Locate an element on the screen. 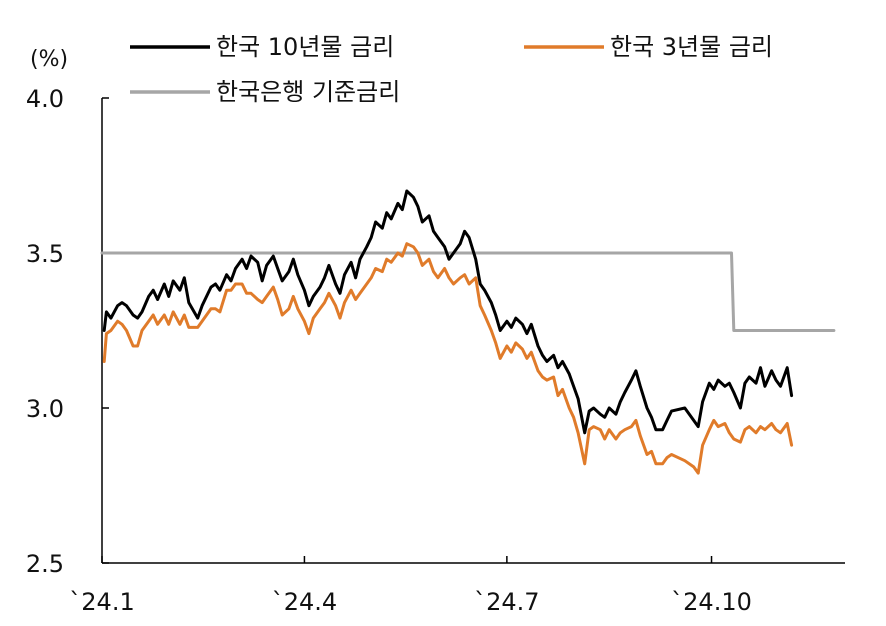 The height and width of the screenshot is (626, 886). x-tick-label: `24.10 is located at coordinates (711, 602).